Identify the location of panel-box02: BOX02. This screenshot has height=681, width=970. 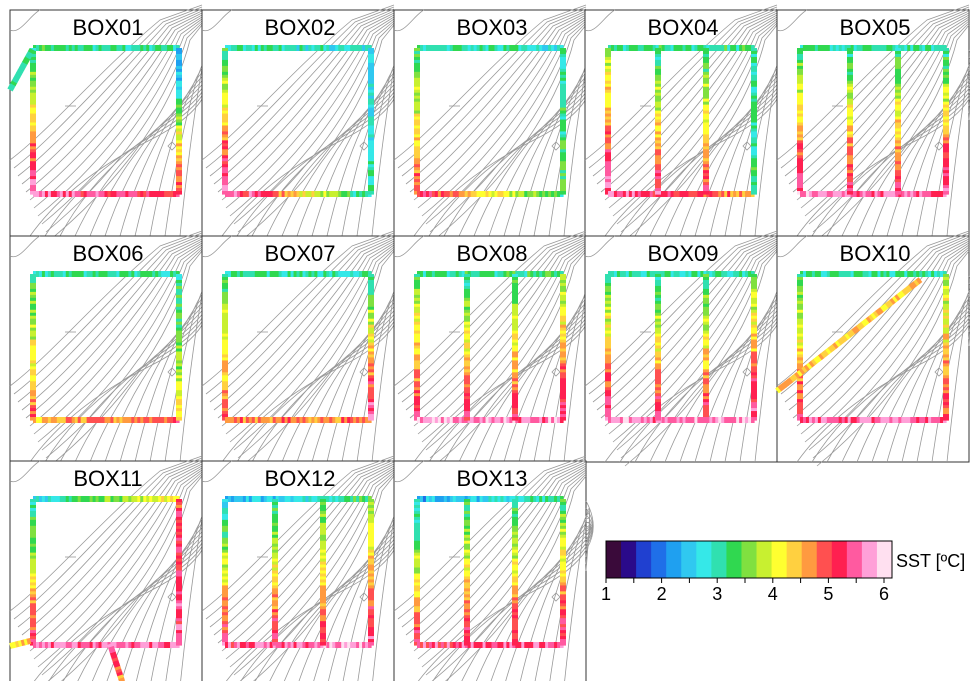
(301, 122).